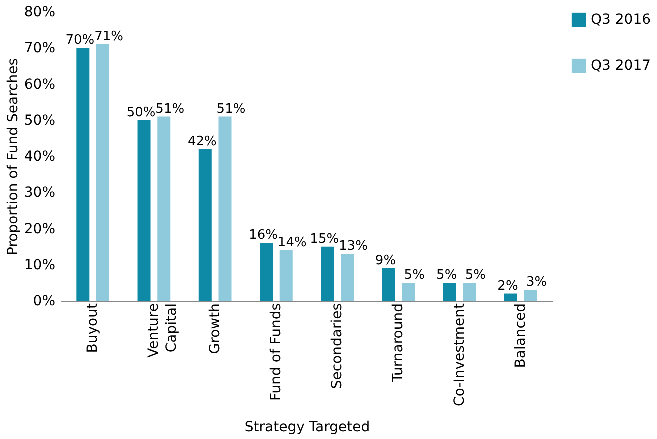  What do you see at coordinates (292, 242) in the screenshot?
I see `data-label: 14%` at bounding box center [292, 242].